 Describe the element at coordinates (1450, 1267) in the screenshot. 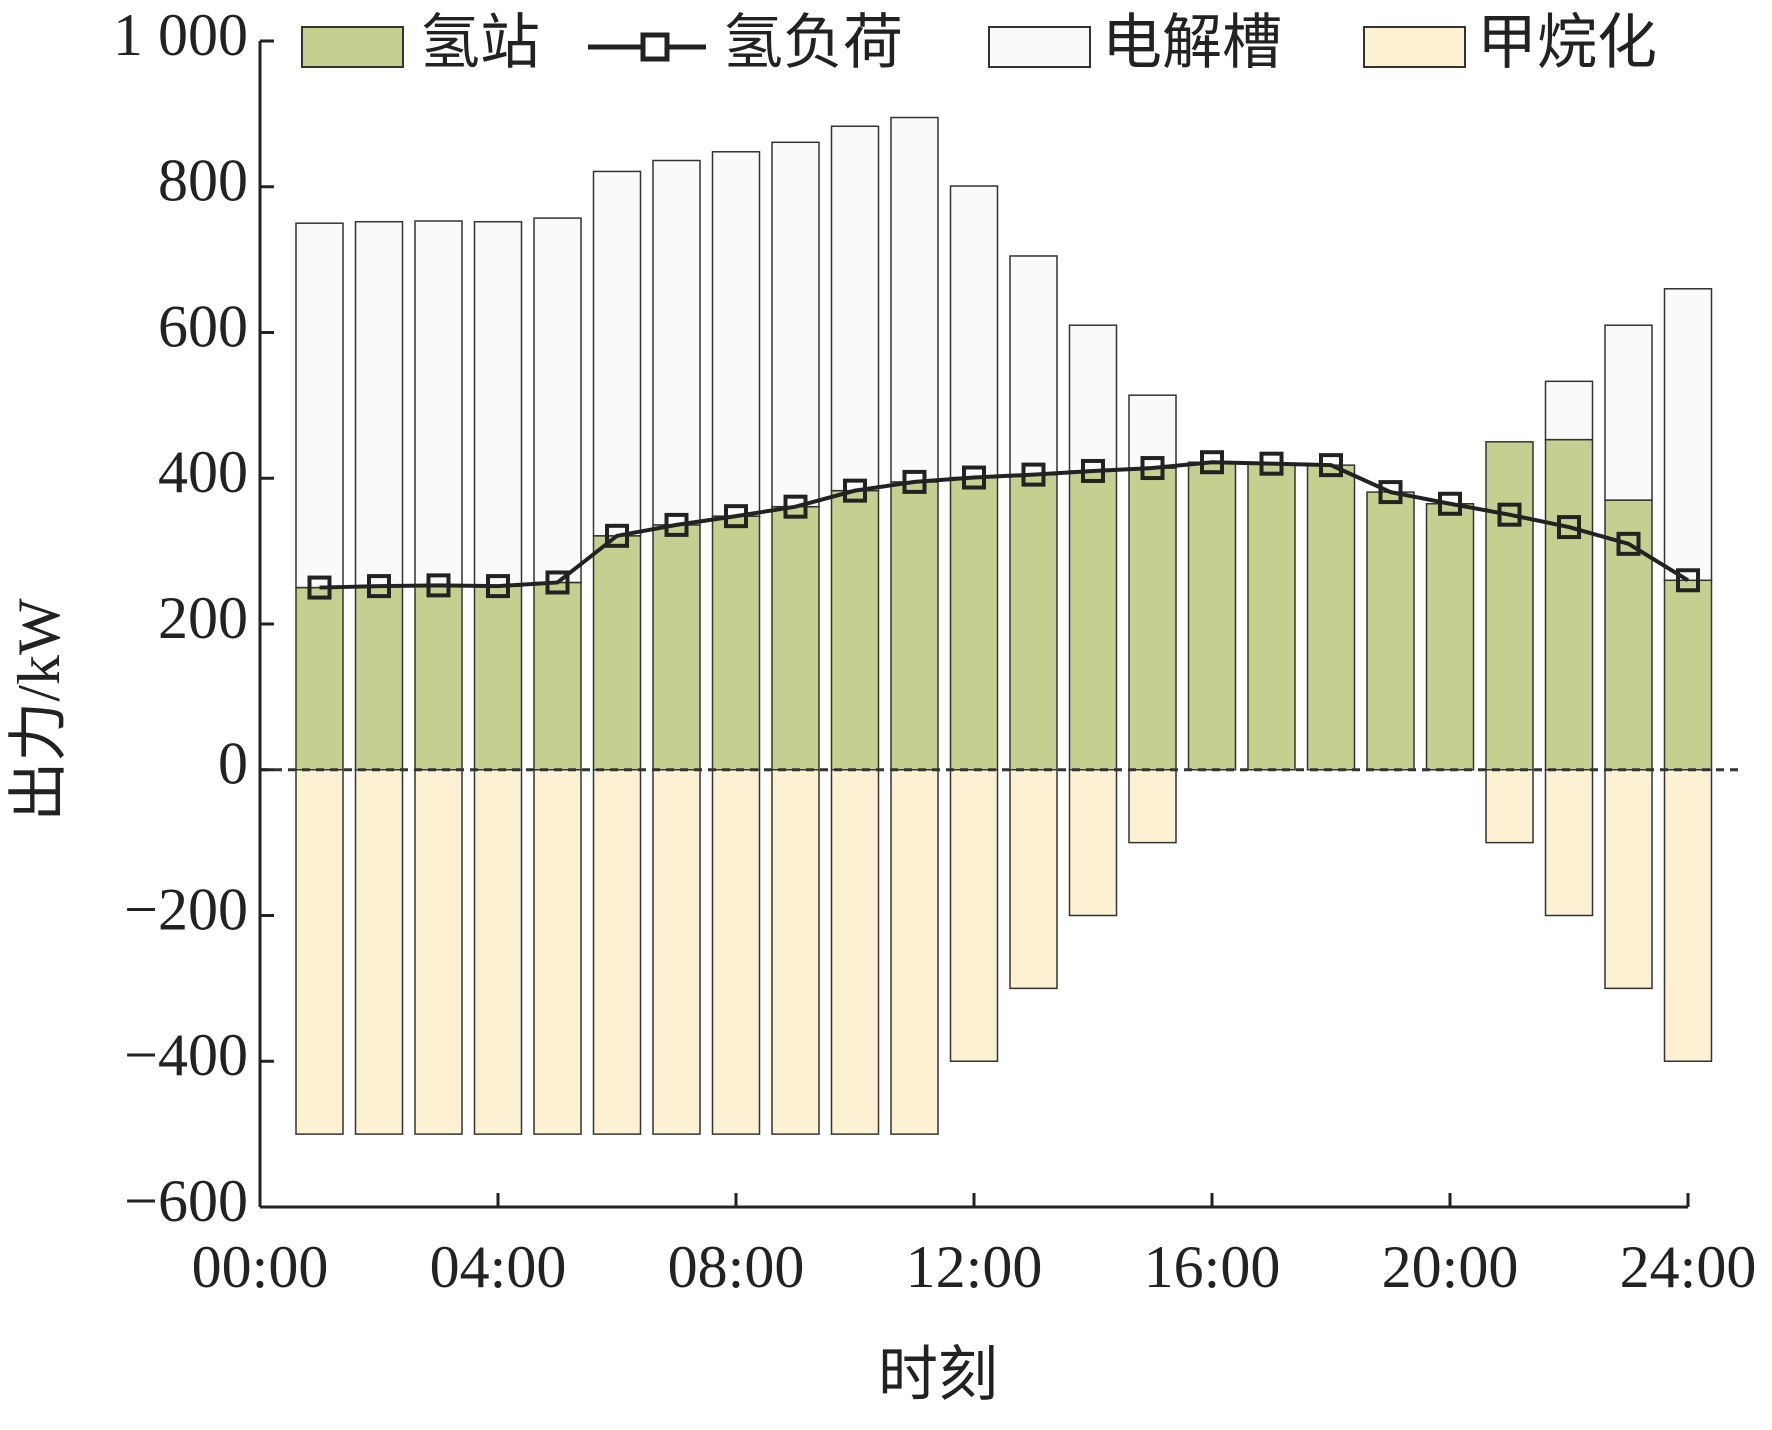

I see `x-tick-label: 20:00` at that location.